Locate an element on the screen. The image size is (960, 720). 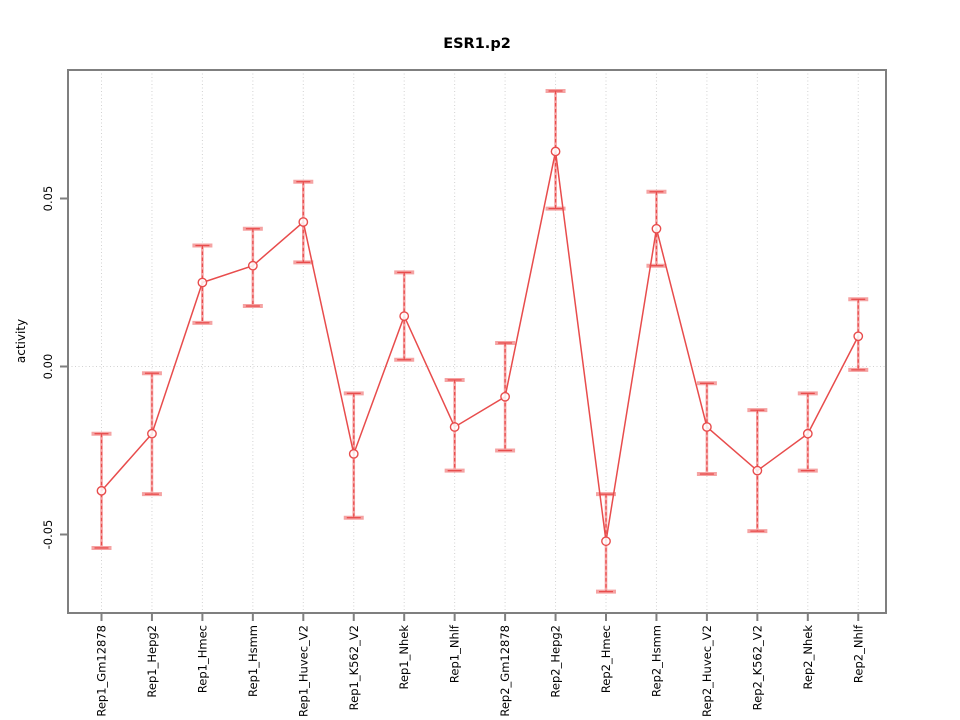
y-axis-label: activity is located at coordinates (21, 341).